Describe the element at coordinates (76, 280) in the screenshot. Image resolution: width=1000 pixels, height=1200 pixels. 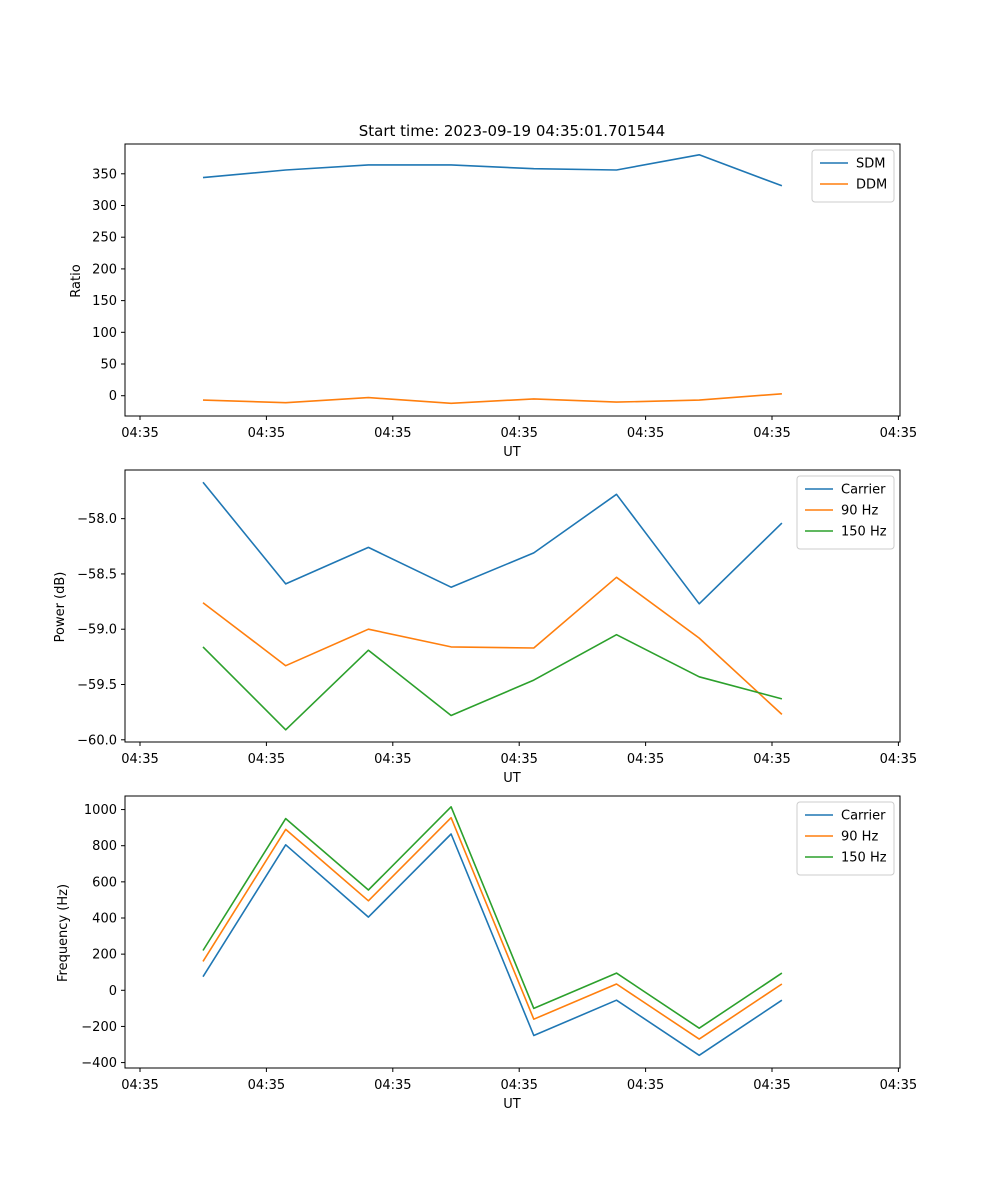
I see `ratio-ylabel: Ratio` at that location.